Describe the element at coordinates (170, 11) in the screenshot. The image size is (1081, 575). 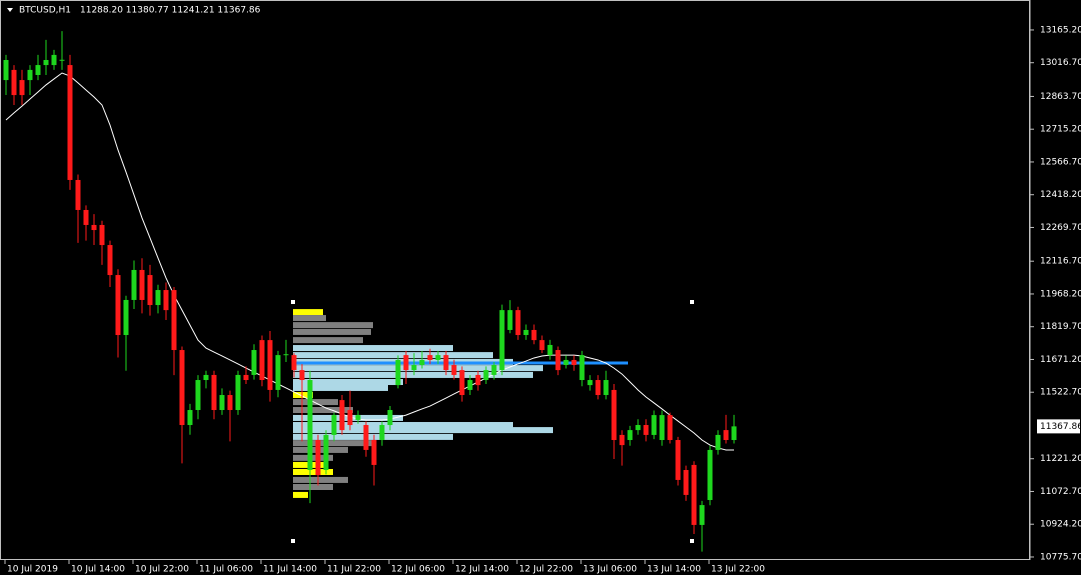
I see `chart-subtitle: 11288.20 11380.77 11241.21 11367.86` at that location.